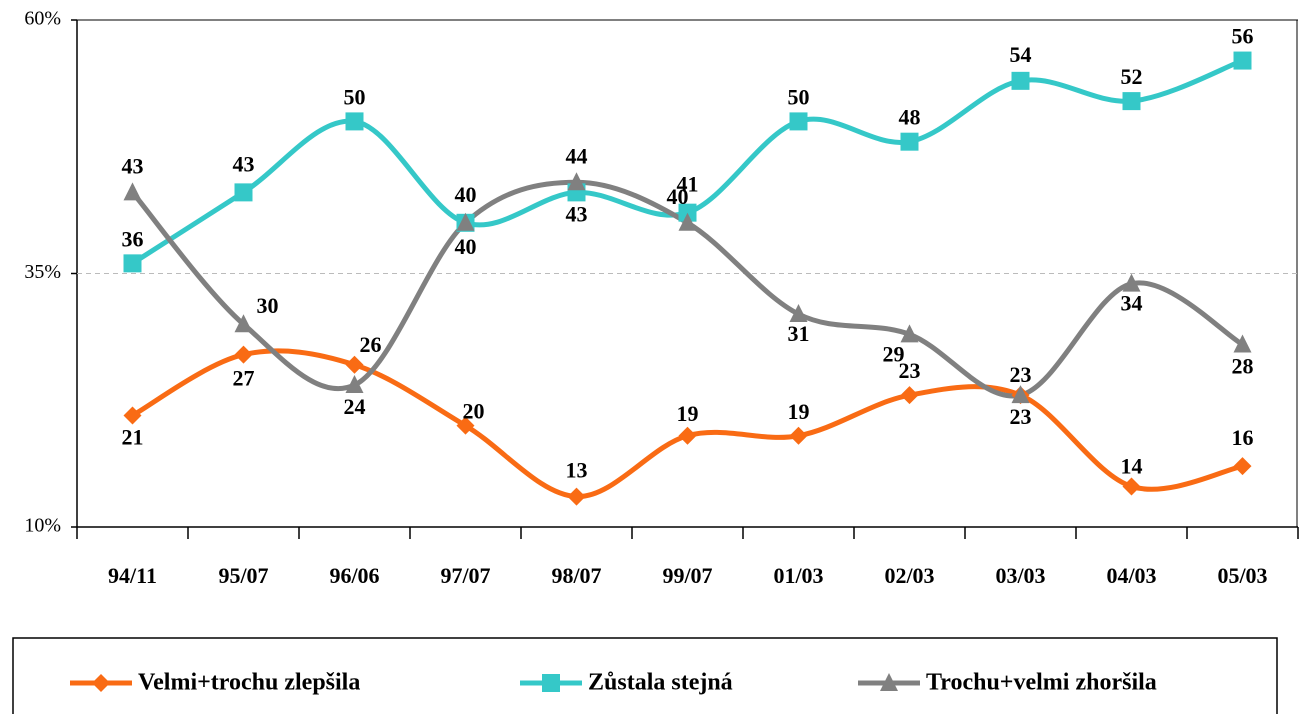 Image resolution: width=1302 pixels, height=714 pixels. What do you see at coordinates (42, 19) in the screenshot?
I see `y-tick-label: 60%` at bounding box center [42, 19].